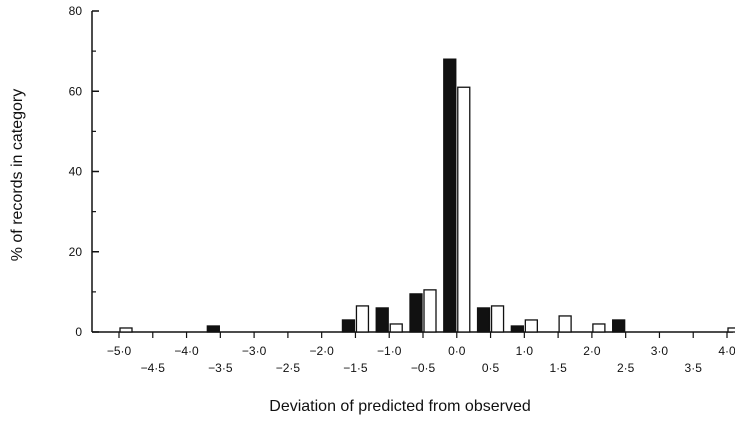 The width and height of the screenshot is (735, 422). I want to click on x-tick-label: 2·5, so click(626, 368).